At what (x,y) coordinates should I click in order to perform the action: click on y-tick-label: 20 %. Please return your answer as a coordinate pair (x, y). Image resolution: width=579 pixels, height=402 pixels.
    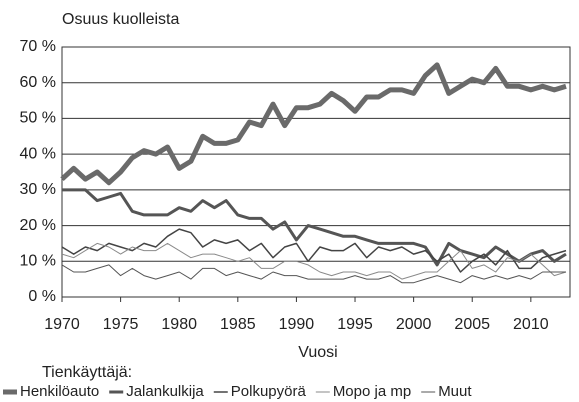
    Looking at the image, I should click on (38, 225).